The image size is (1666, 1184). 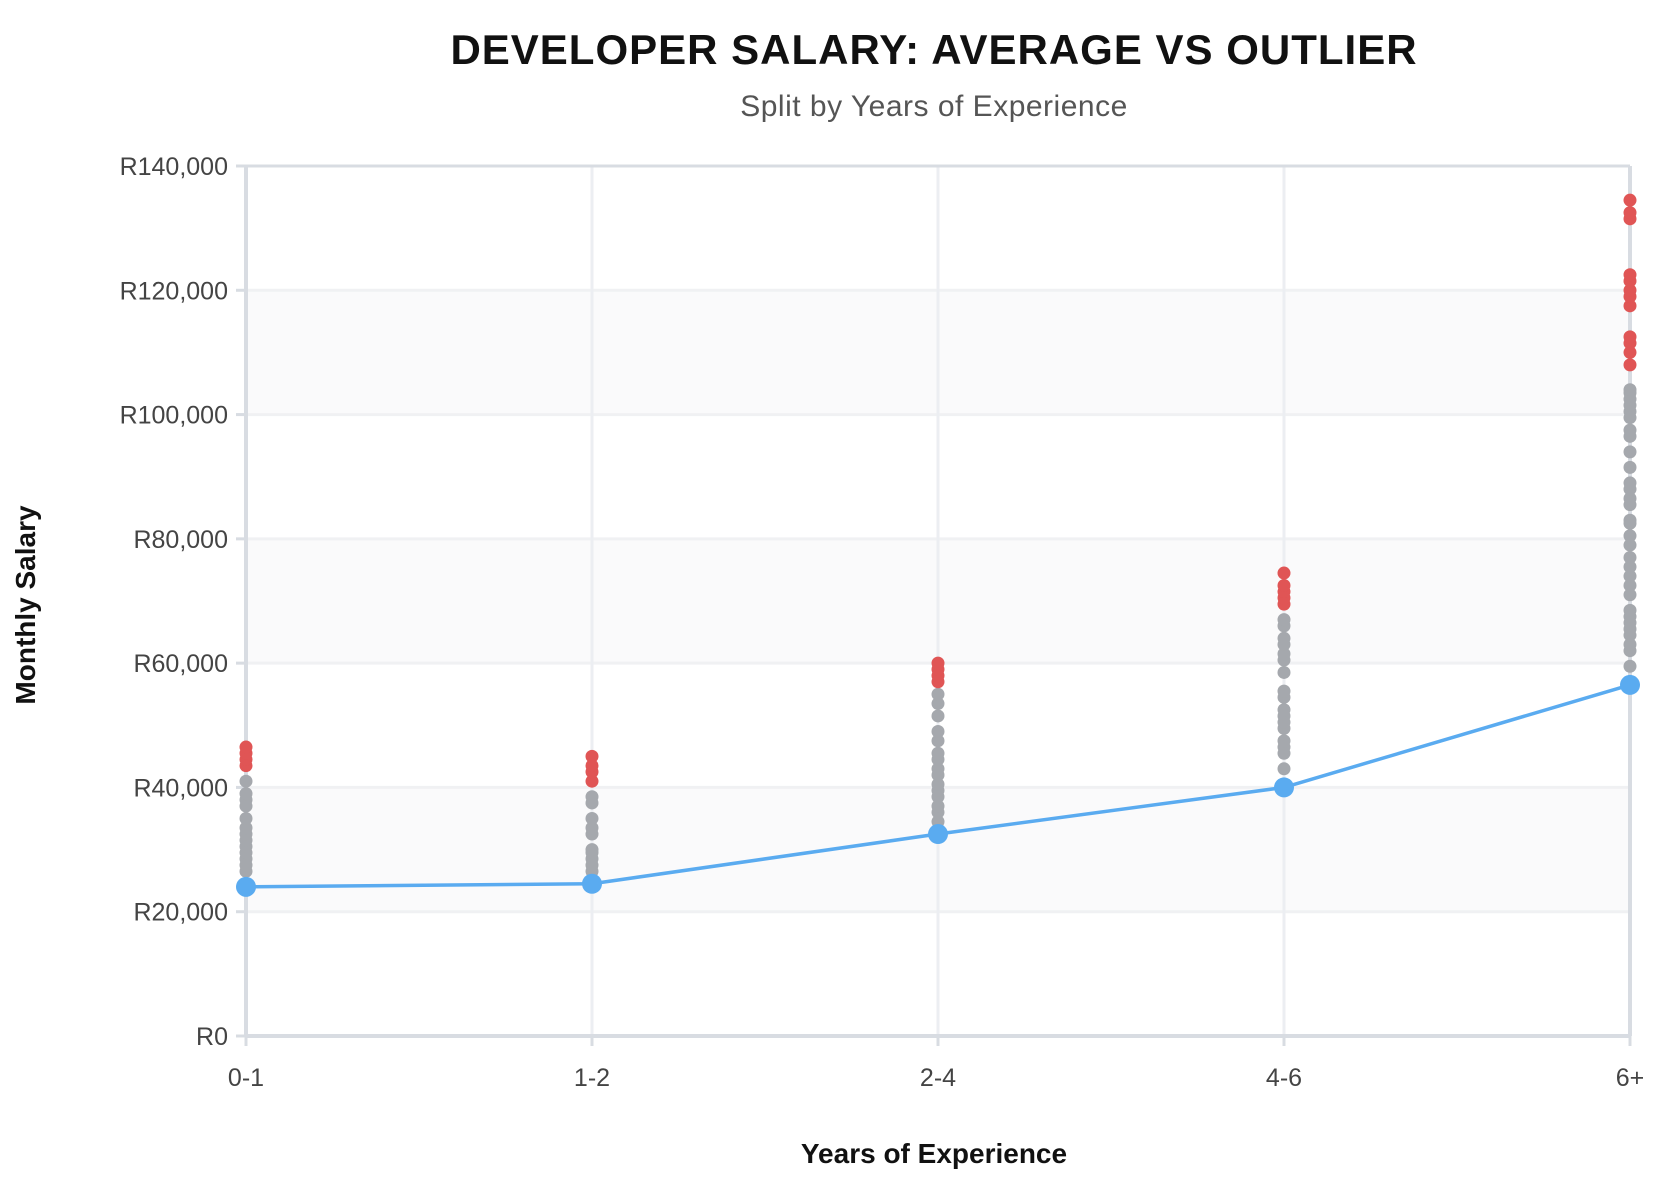 What do you see at coordinates (174, 416) in the screenshot?
I see `y-tick-label: R100,000` at bounding box center [174, 416].